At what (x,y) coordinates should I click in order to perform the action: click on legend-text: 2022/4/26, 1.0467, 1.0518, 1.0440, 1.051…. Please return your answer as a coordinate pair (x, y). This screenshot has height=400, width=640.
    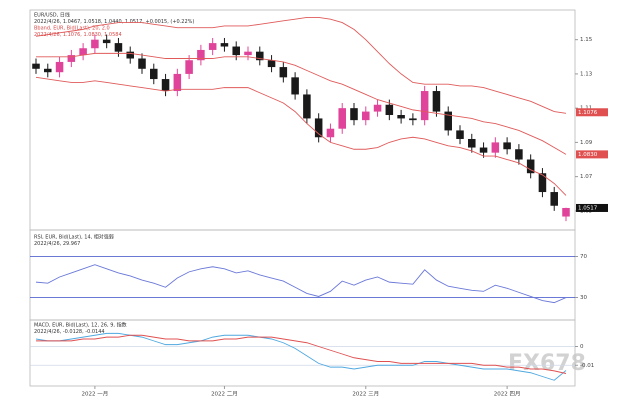
    Looking at the image, I should click on (114, 22).